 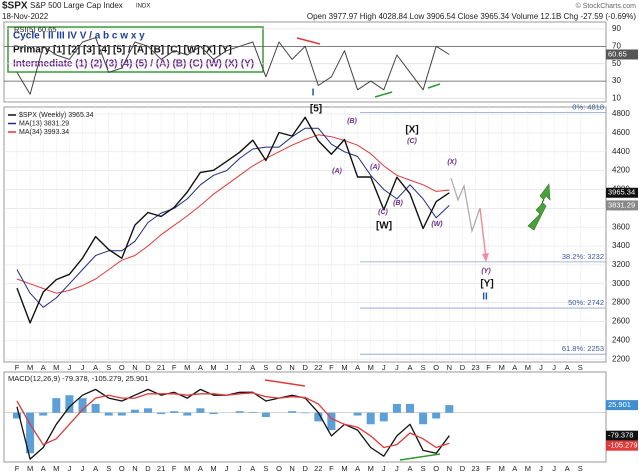 I want to click on value-badge: 3831.29, so click(x=621, y=204).